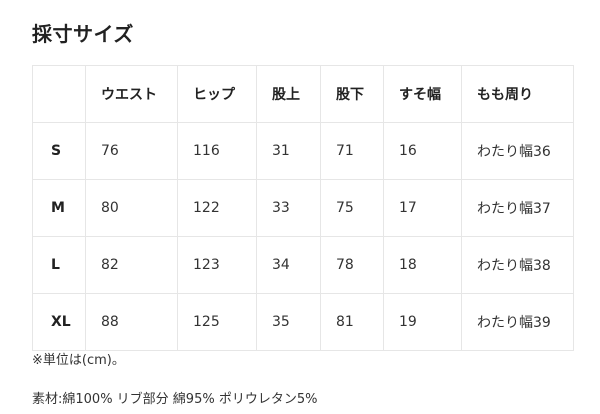 This screenshot has width=600, height=414. Describe the element at coordinates (59, 265) in the screenshot. I see `size-label: L` at that location.